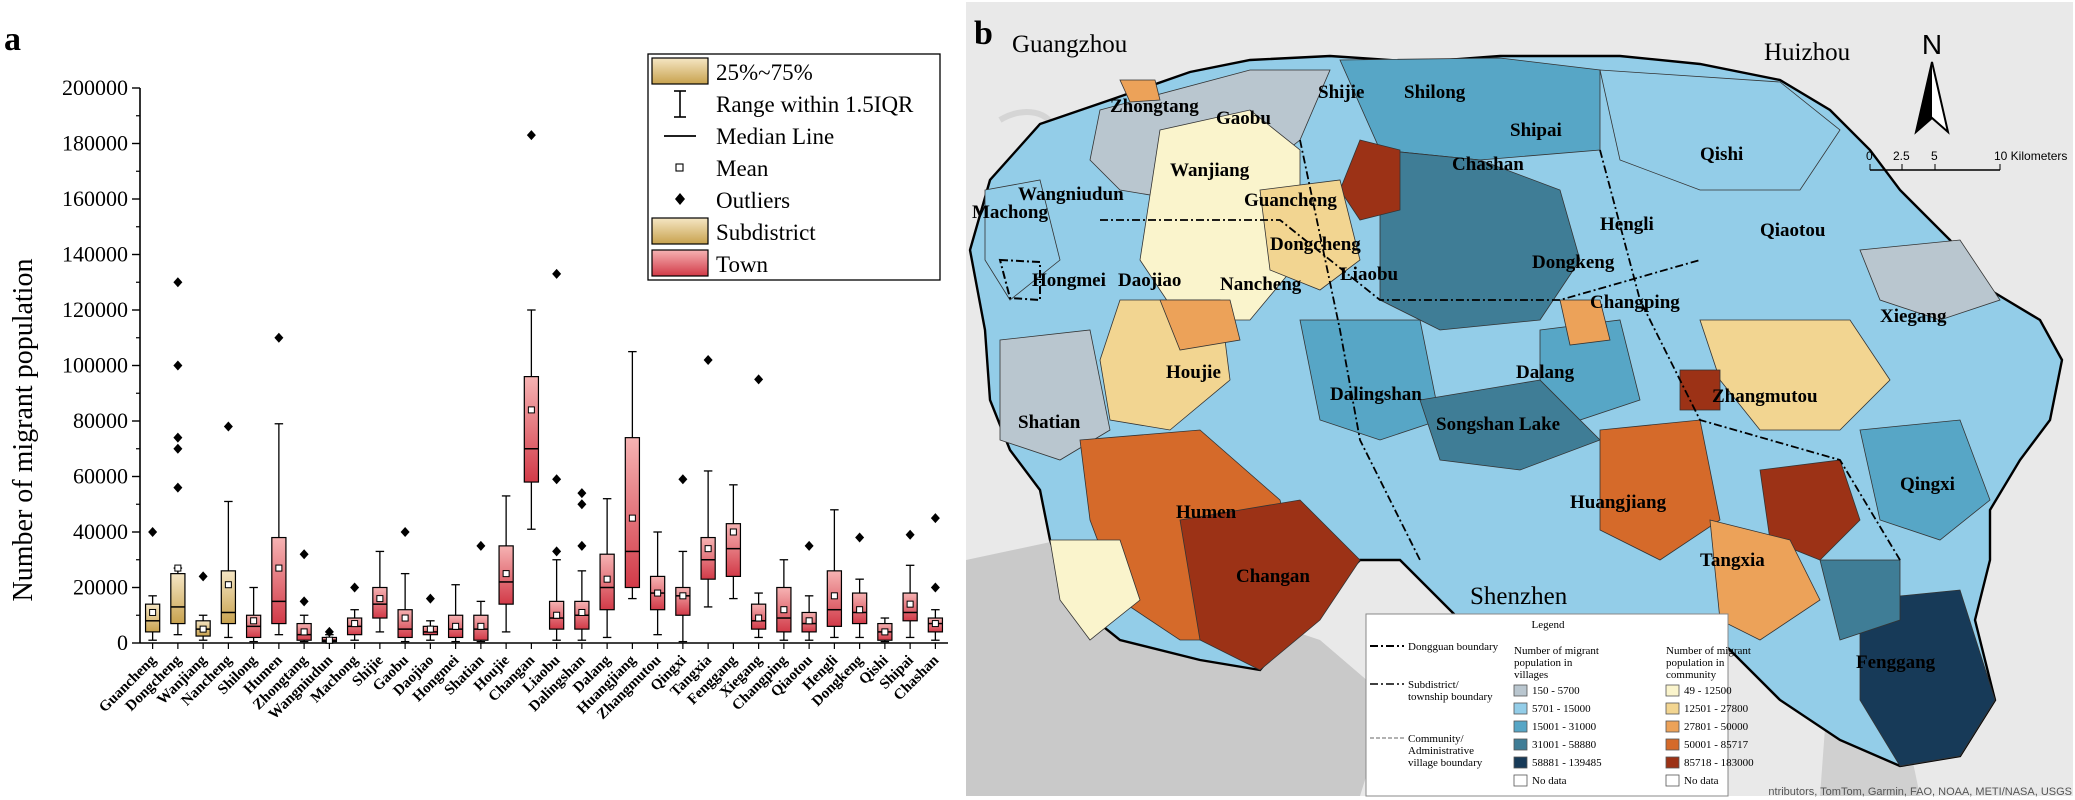 The image size is (2075, 800). I want to click on map-label-shipai: Shipai, so click(1536, 130).